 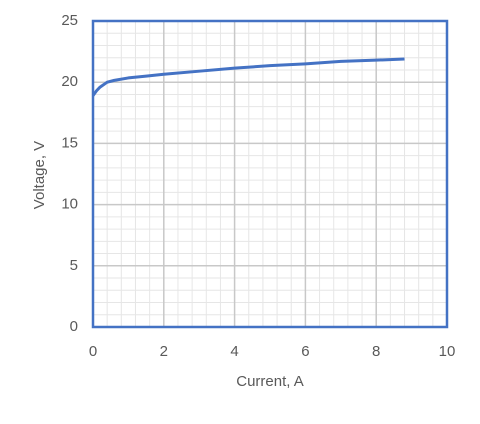 I want to click on y-tick-label: 10, so click(x=69, y=204).